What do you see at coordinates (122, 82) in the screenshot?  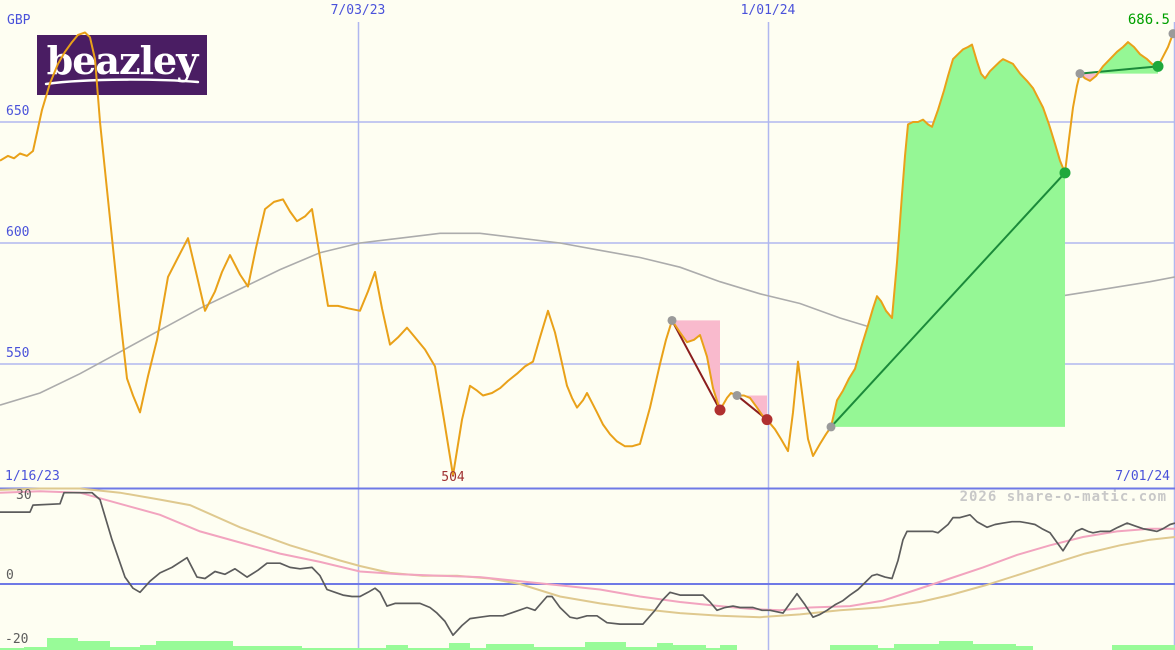 I see `logo-swoosh-icon` at bounding box center [122, 82].